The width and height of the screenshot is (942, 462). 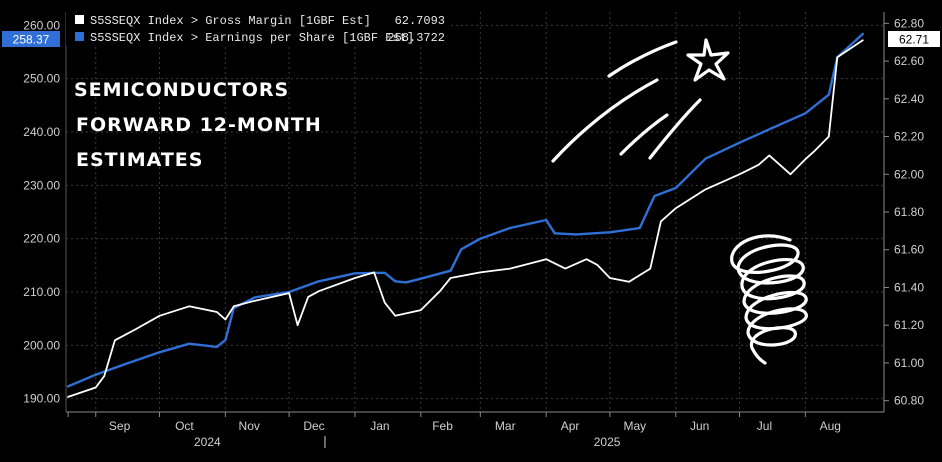 I want to click on x-month-label: Feb, so click(x=442, y=426).